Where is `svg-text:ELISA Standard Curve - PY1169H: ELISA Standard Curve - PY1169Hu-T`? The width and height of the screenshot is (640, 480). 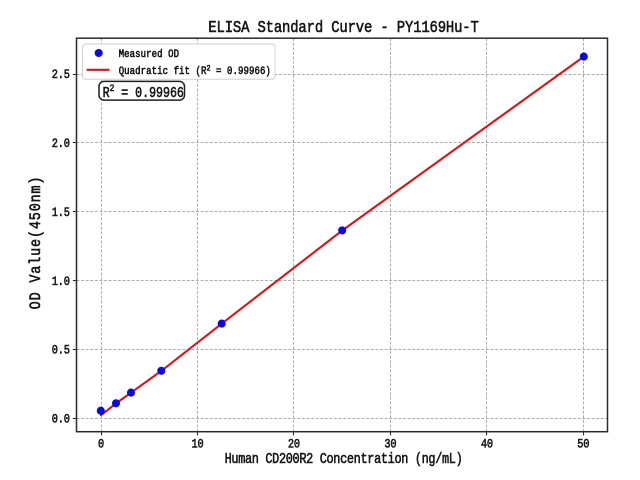
svg-text:ELISA Standard Curve - PY1169H: ELISA Standard Curve - PY1169Hu-T is located at coordinates (343, 28).